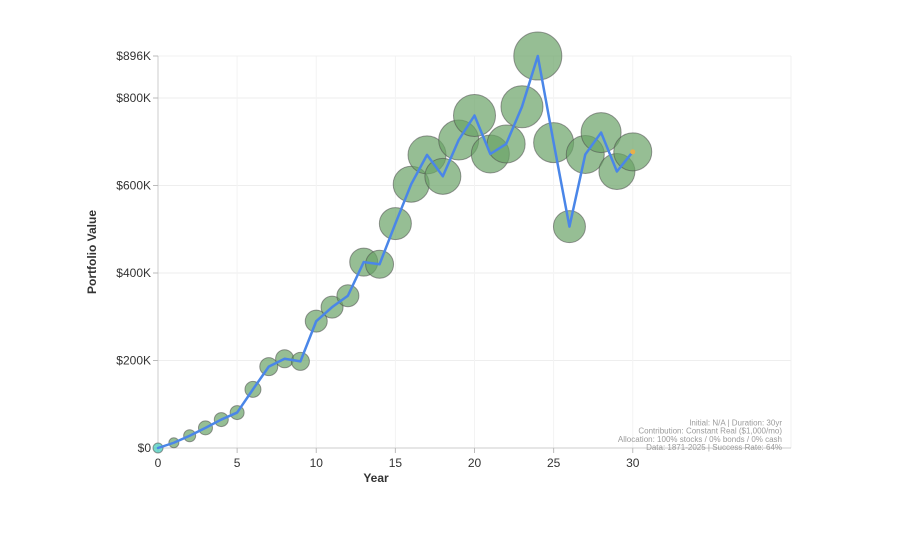 This screenshot has width=903, height=537. What do you see at coordinates (710, 431) in the screenshot?
I see `annotation-line: Contribution: Constant Real ($1,000/mo)` at bounding box center [710, 431].